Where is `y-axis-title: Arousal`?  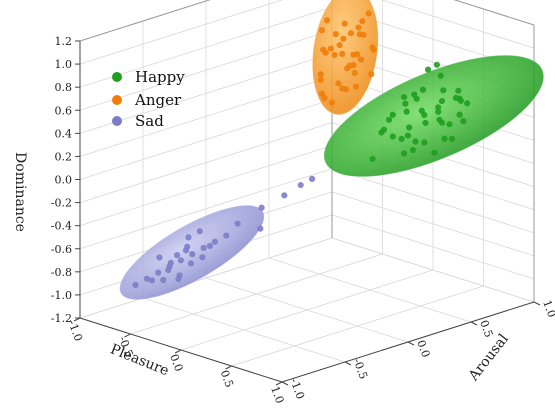
y-axis-title: Arousal is located at coordinates (488, 358).